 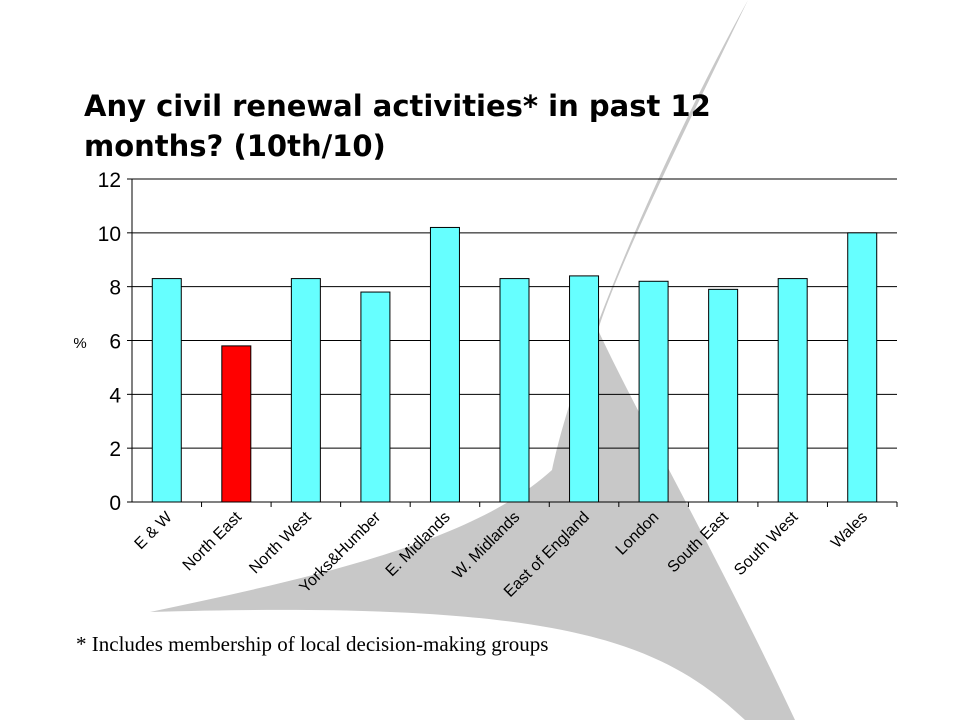 What do you see at coordinates (653, 391) in the screenshot?
I see `bar-london` at bounding box center [653, 391].